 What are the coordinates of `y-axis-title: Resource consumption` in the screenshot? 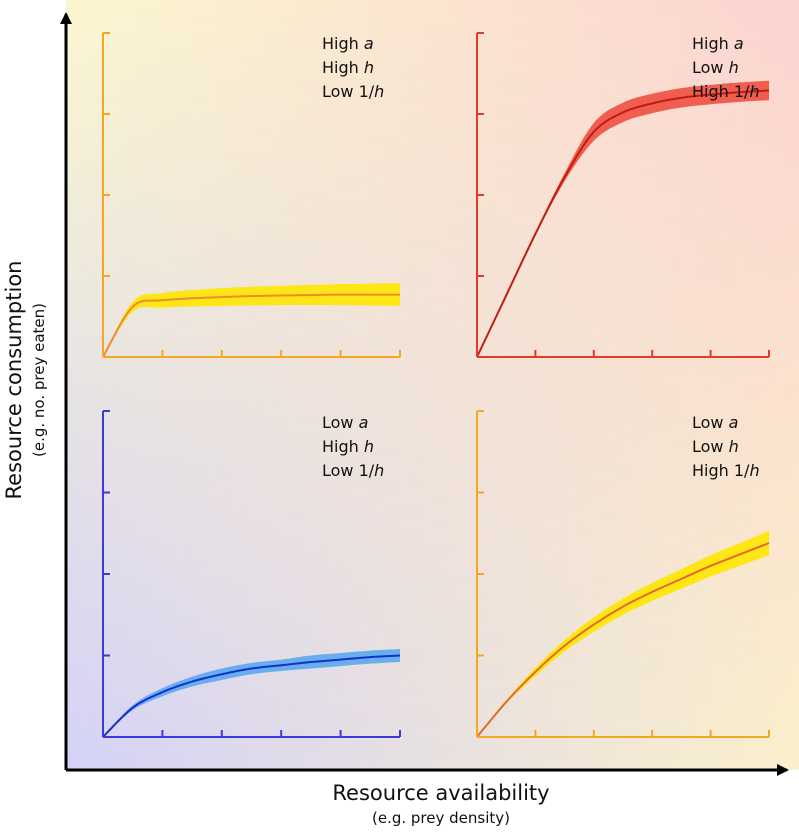 It's located at (14, 380).